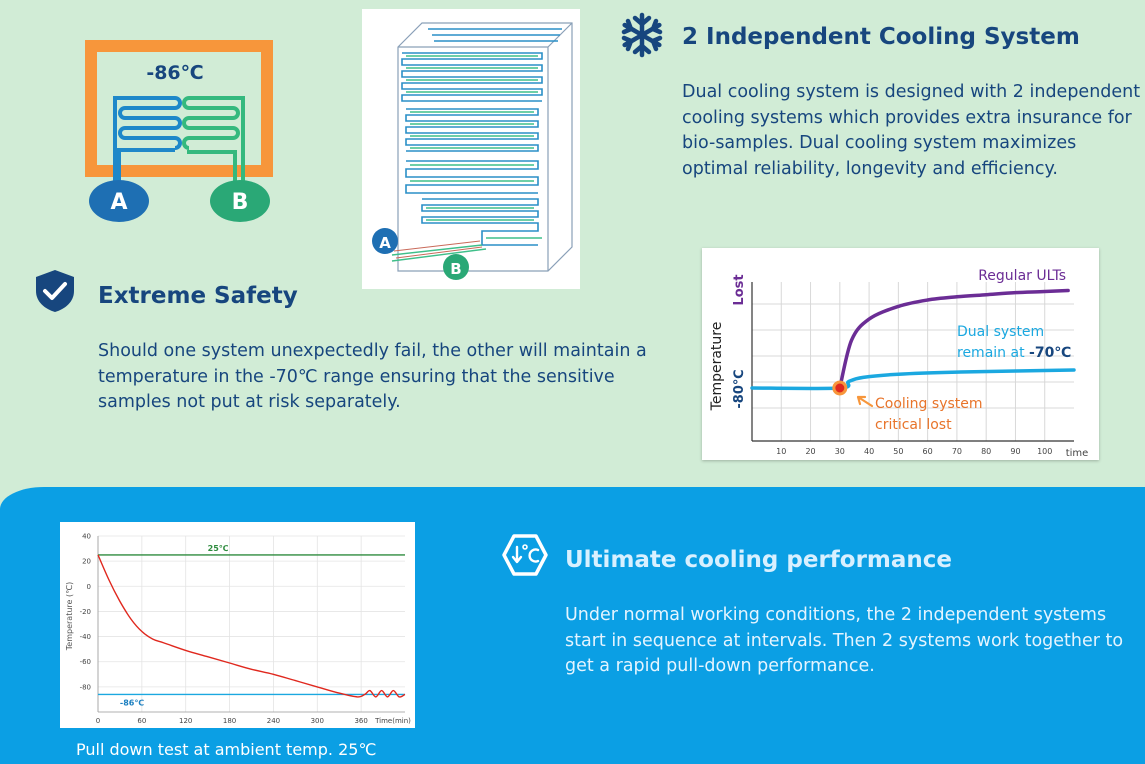 This screenshot has height=764, width=1145. What do you see at coordinates (85, 637) in the screenshot?
I see `y-tick--40: -40` at bounding box center [85, 637].